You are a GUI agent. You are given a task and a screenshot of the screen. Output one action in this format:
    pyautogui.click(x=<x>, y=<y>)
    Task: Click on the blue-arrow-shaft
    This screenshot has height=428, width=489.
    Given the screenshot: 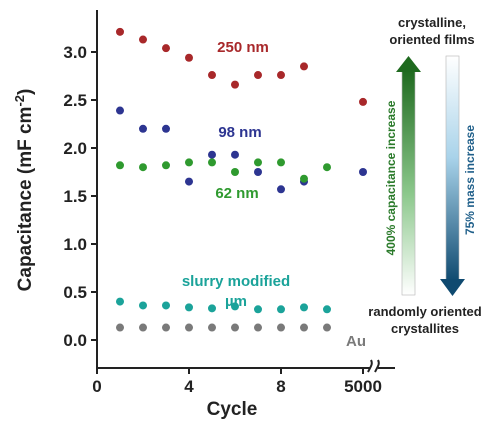 What is the action you would take?
    pyautogui.click(x=452, y=168)
    